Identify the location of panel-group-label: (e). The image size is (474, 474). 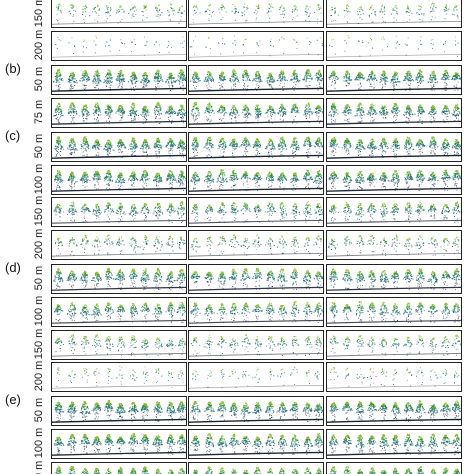
(13, 399).